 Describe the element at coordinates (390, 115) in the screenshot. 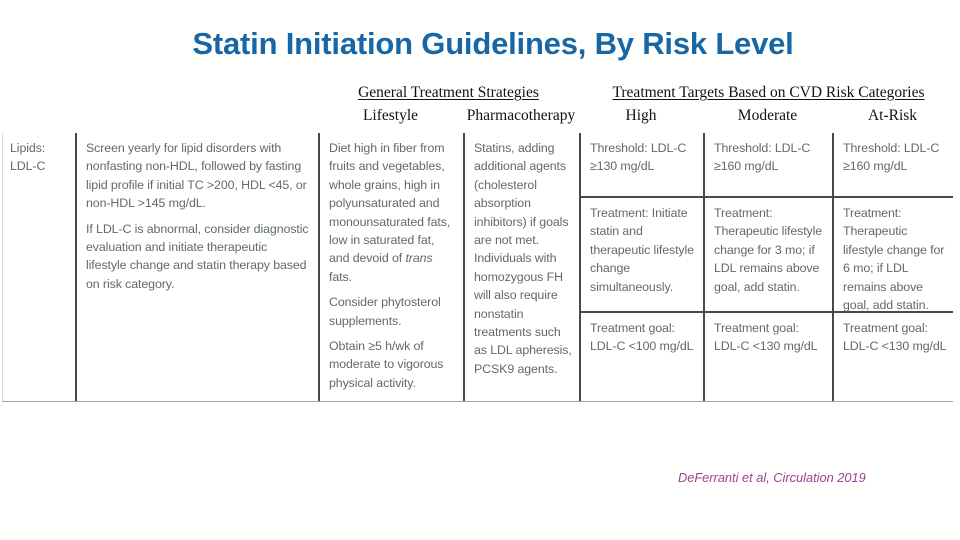

I see `column-header-lifestyle: Lifestyle` at that location.